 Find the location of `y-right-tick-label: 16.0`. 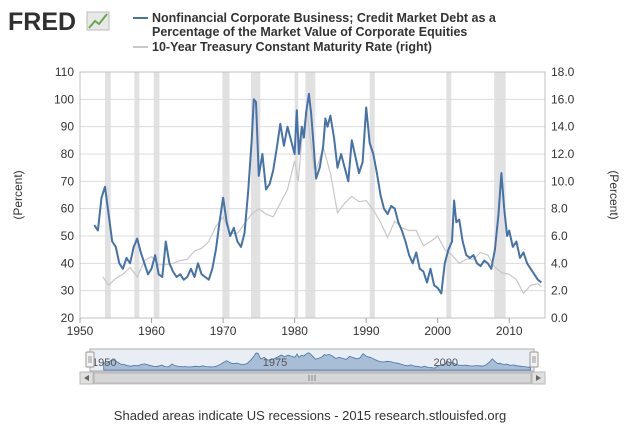

y-right-tick-label: 16.0 is located at coordinates (563, 99).